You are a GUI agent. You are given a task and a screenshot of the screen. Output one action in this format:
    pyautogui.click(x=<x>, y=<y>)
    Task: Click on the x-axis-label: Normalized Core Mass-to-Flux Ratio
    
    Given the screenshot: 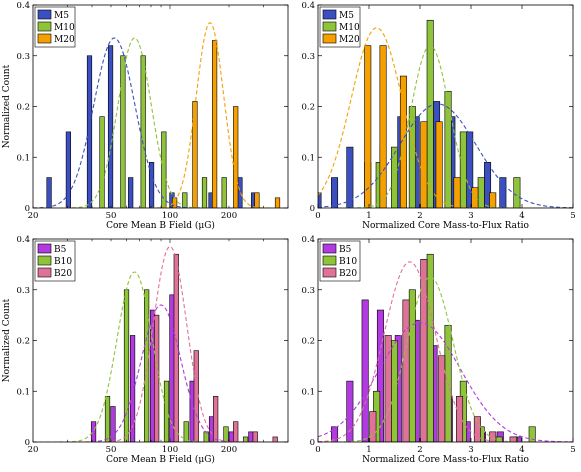 What is the action you would take?
    pyautogui.click(x=445, y=226)
    